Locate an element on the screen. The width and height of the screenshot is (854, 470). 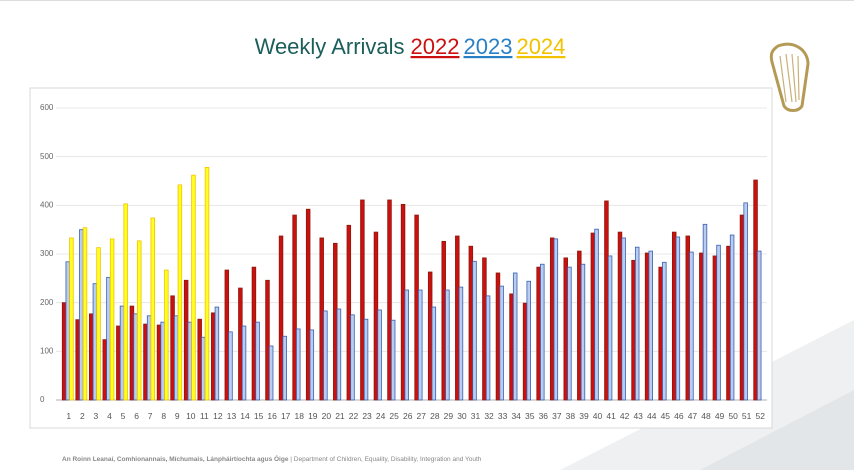
x-tick-label: 6 is located at coordinates (136, 416).